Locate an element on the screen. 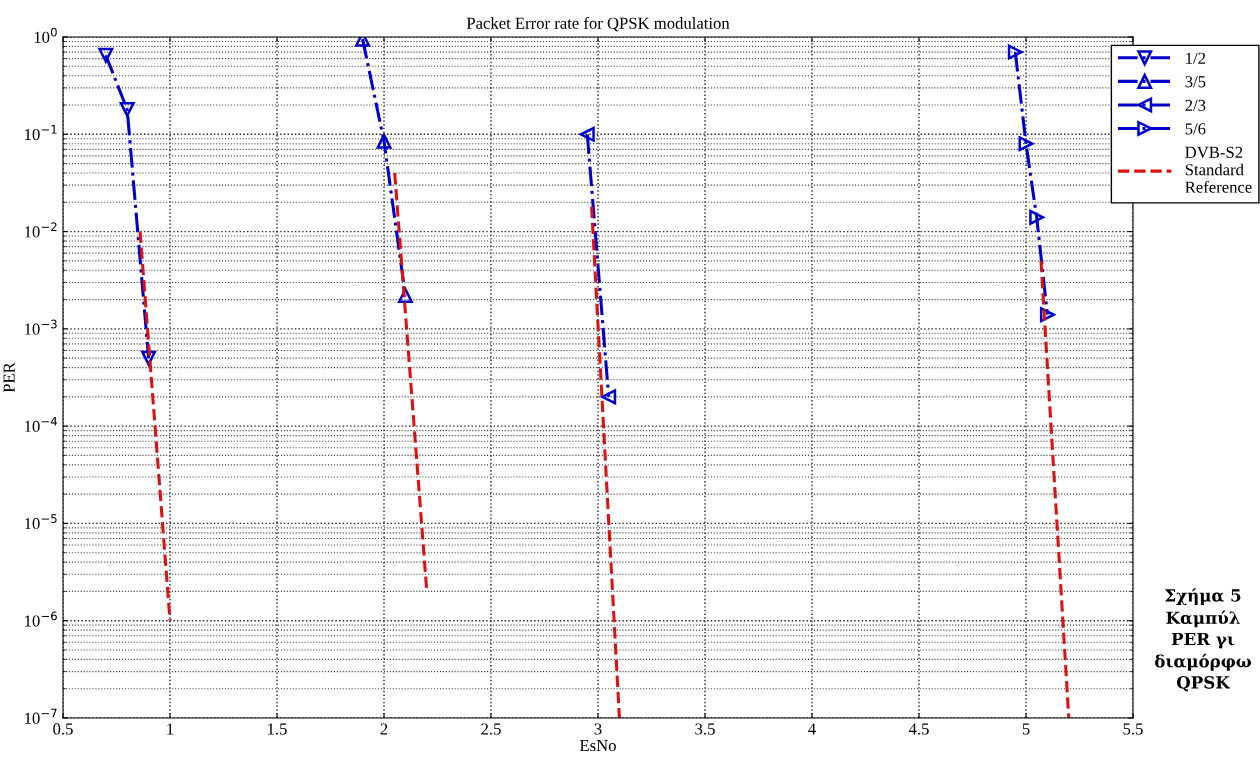 The image size is (1260, 758). x-tick-label: 0.5 is located at coordinates (63, 729).